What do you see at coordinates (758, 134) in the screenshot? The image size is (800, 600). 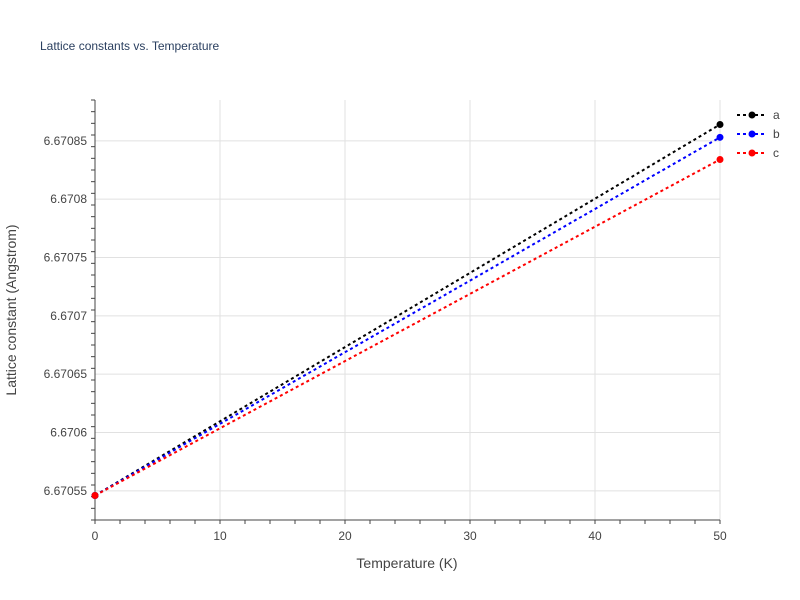 I see `legend: abc` at bounding box center [758, 134].